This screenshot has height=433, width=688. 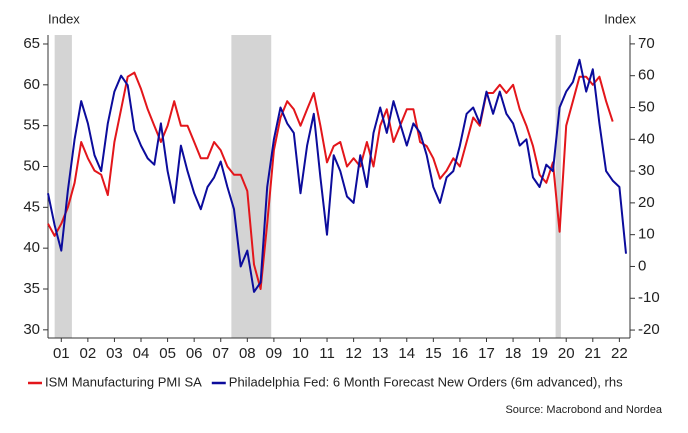 What do you see at coordinates (620, 18) in the screenshot?
I see `y2-axis-label: Index` at bounding box center [620, 18].